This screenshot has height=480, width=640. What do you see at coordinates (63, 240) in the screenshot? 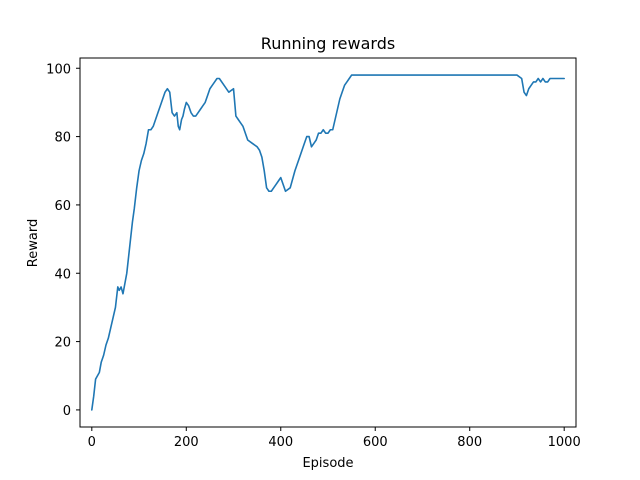
I see `y-axis-ticks: 0 20 40 60 80 100` at bounding box center [63, 240].